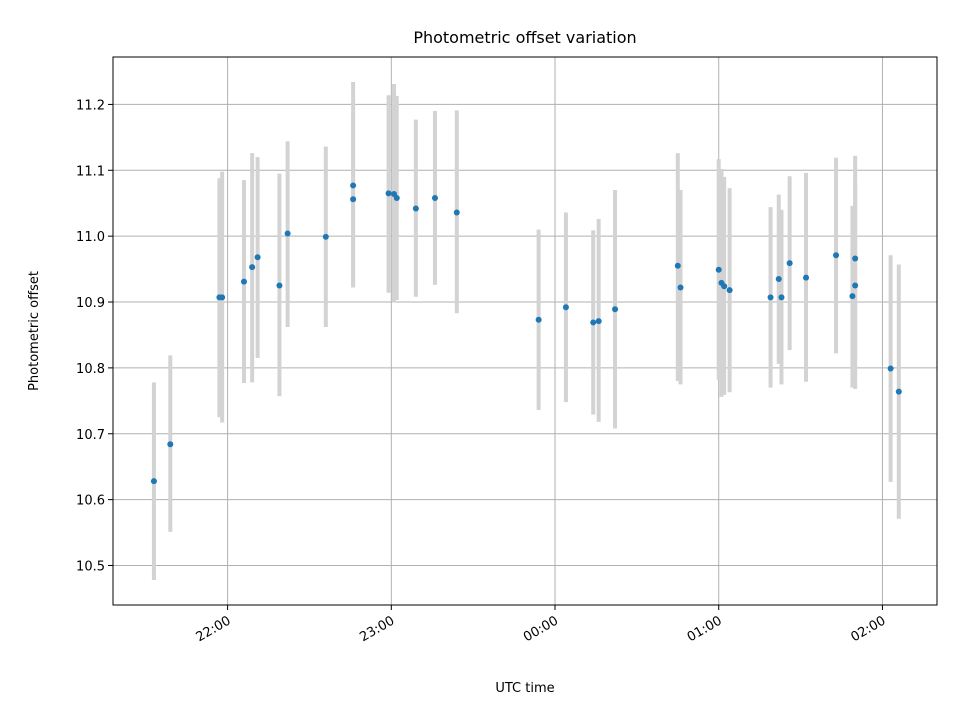  I want to click on y-tick-label: 10.8, so click(90, 369).